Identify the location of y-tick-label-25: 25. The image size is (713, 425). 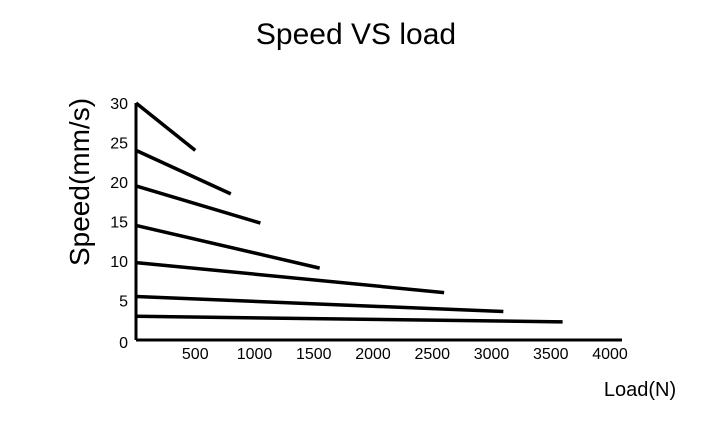
(119, 144).